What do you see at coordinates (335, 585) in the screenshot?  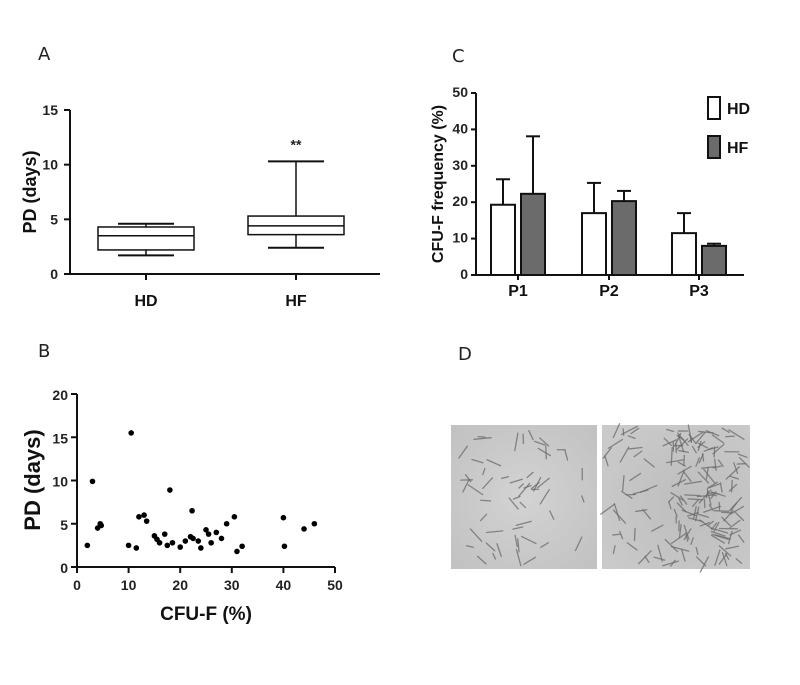 I see `panel-b-xtick-label: 50` at bounding box center [335, 585].